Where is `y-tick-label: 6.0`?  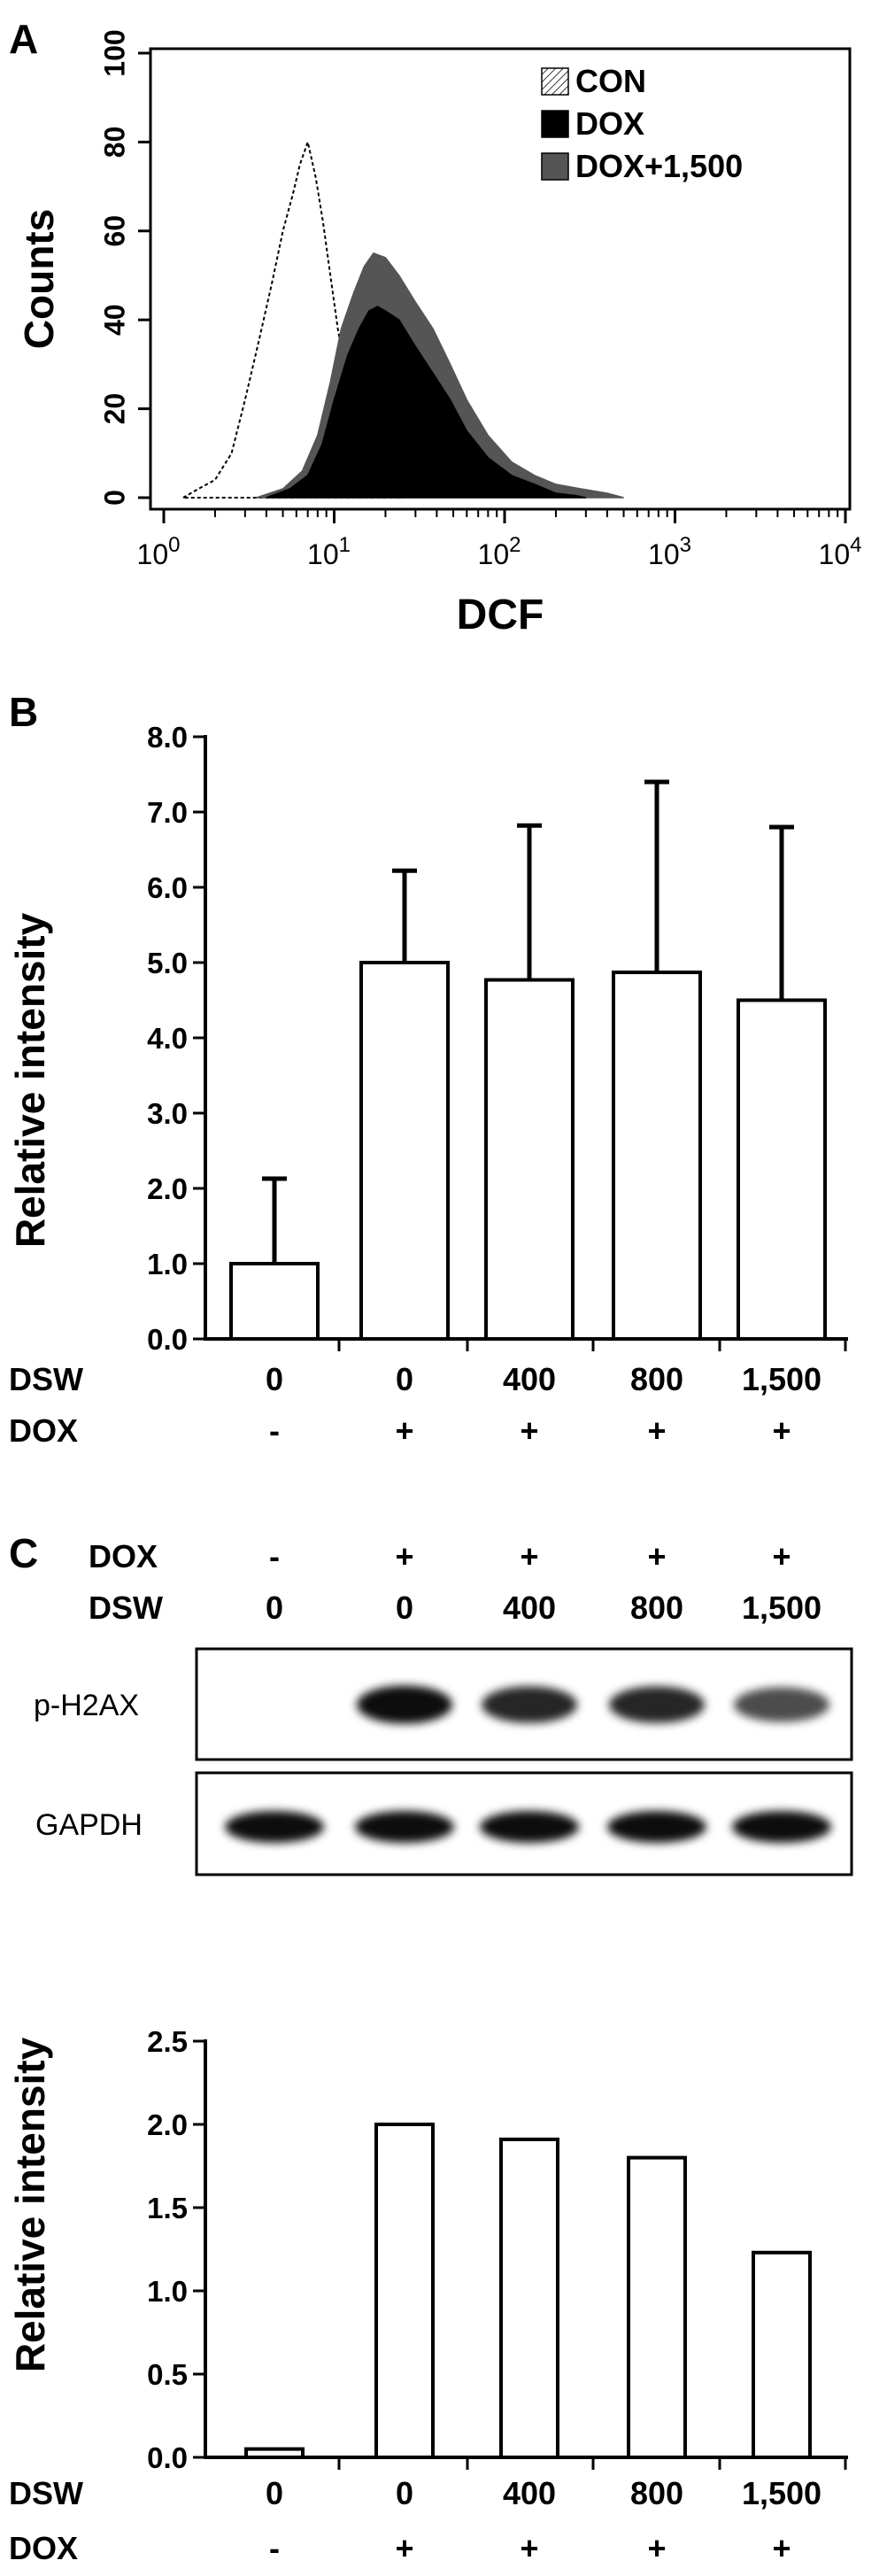
y-tick-label: 6.0 is located at coordinates (167, 887).